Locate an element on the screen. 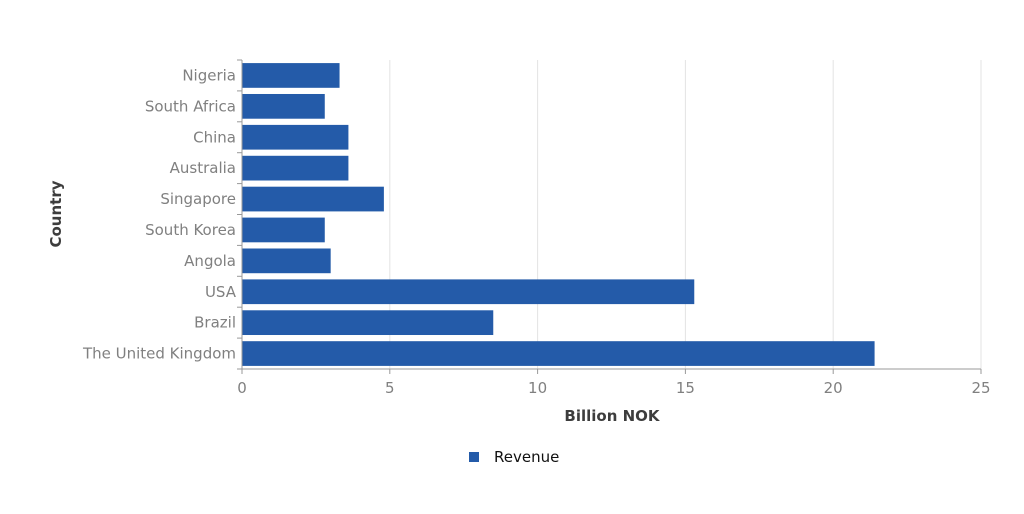  bar-angola is located at coordinates (286, 261).